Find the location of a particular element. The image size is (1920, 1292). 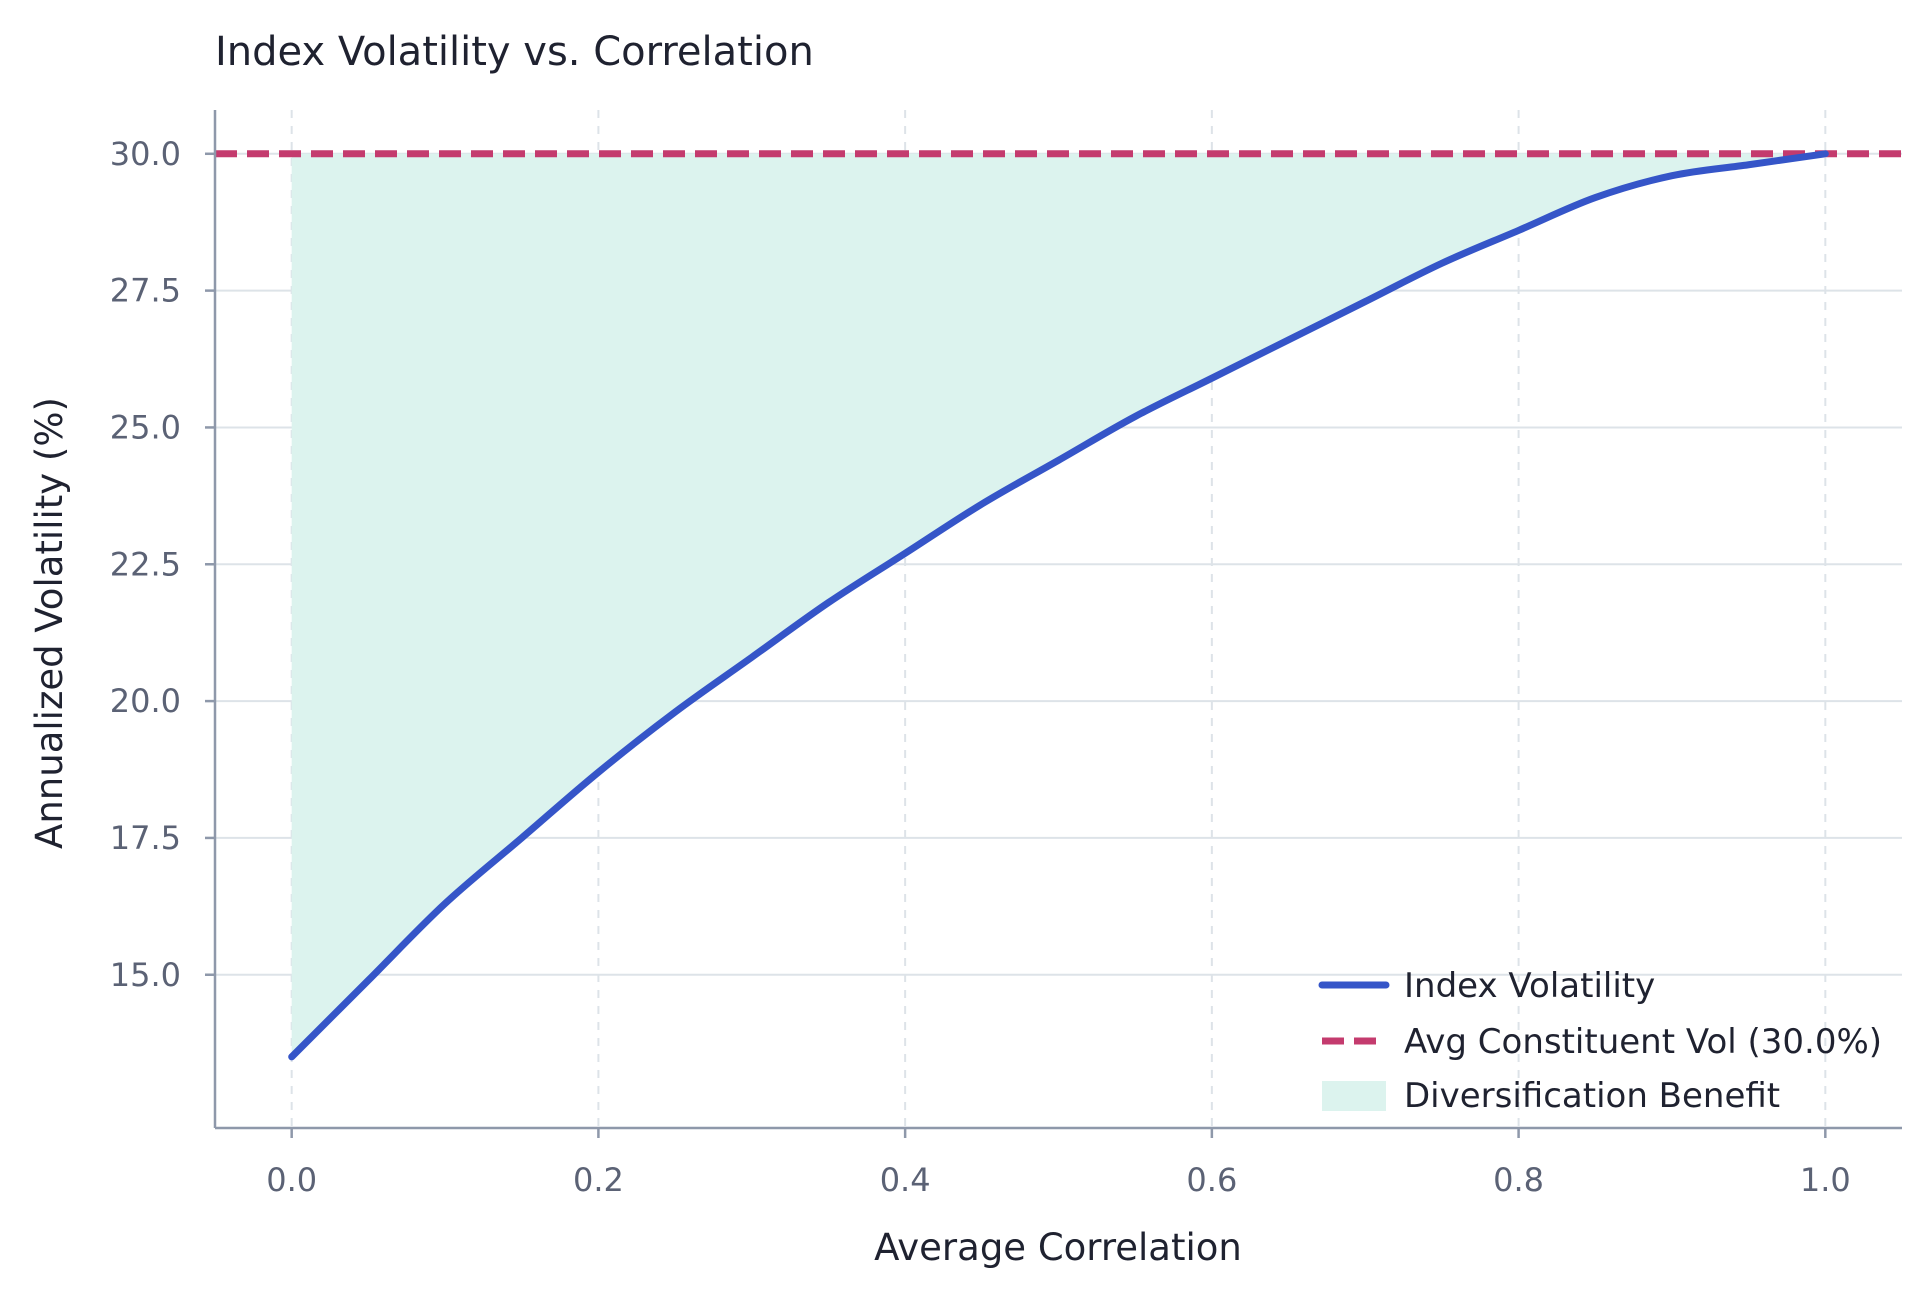

x-tick-label: 0.8 is located at coordinates (1518, 1180).